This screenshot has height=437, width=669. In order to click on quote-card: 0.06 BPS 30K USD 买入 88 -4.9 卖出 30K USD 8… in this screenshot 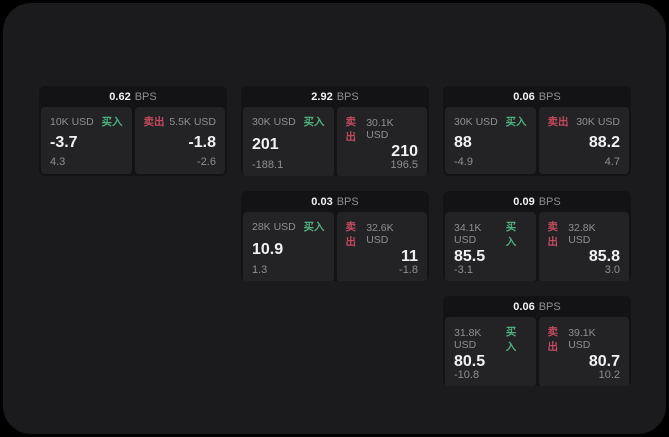, I will do `click(537, 131)`.